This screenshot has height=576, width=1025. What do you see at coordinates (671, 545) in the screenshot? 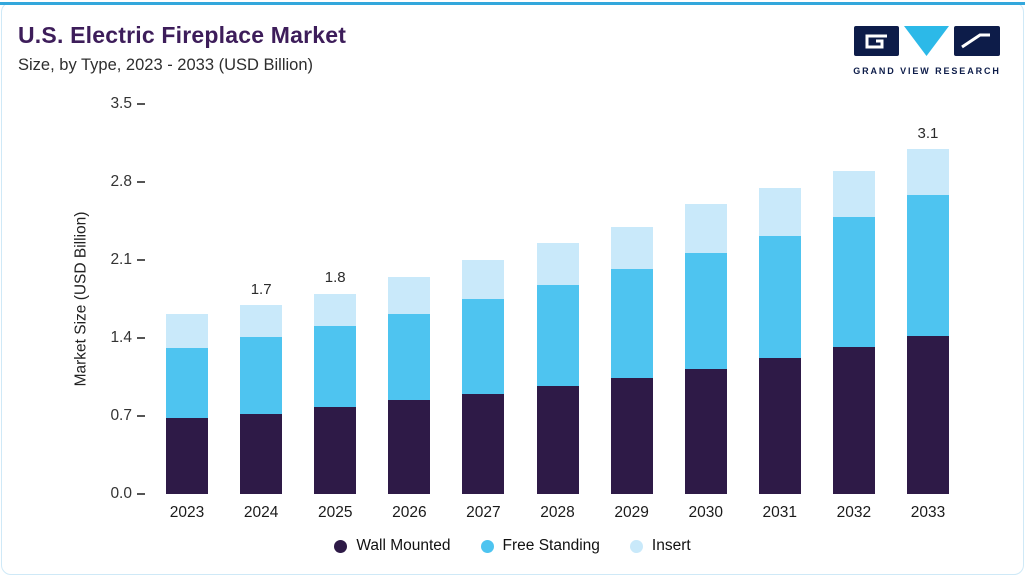
I see `legend-label: Insert` at bounding box center [671, 545].